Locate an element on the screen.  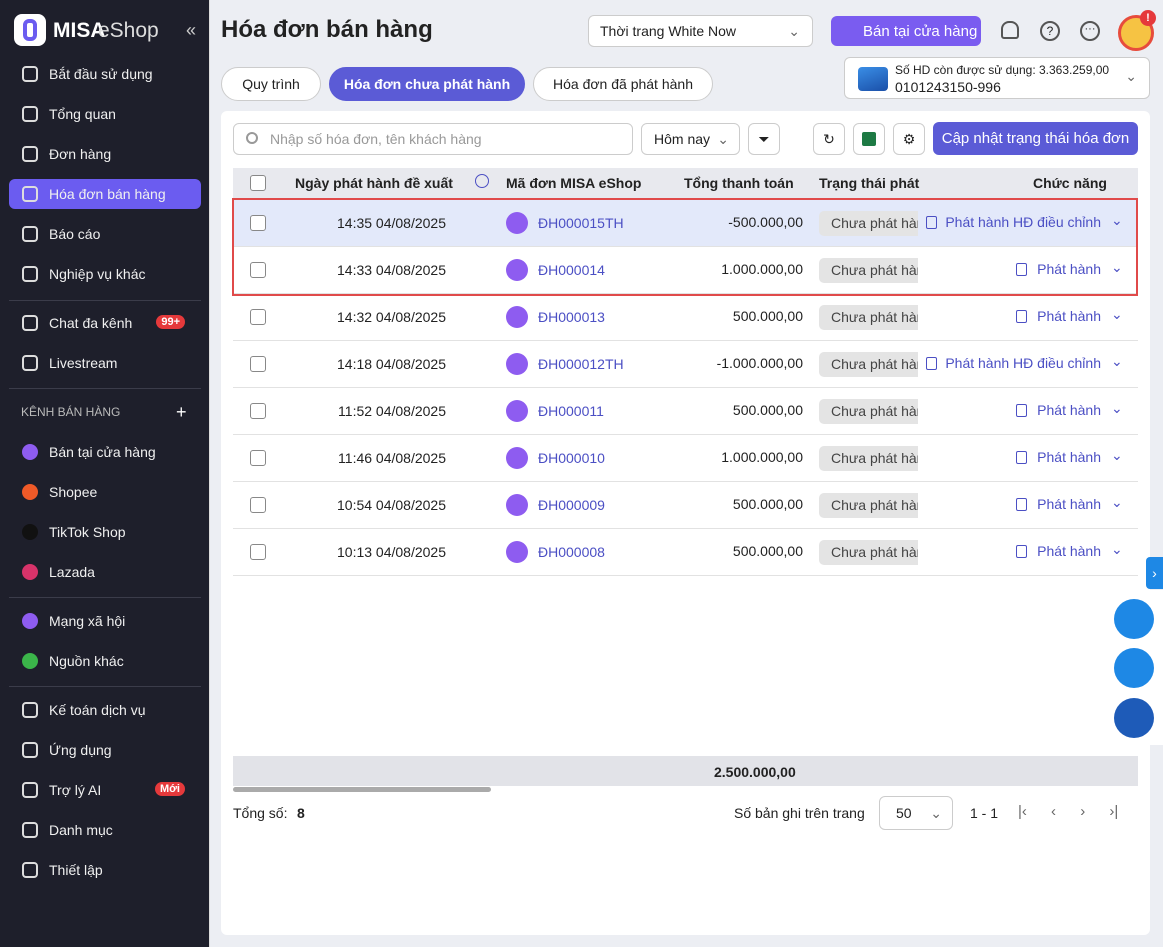
order-code: ĐH000013 is located at coordinates (571, 317).